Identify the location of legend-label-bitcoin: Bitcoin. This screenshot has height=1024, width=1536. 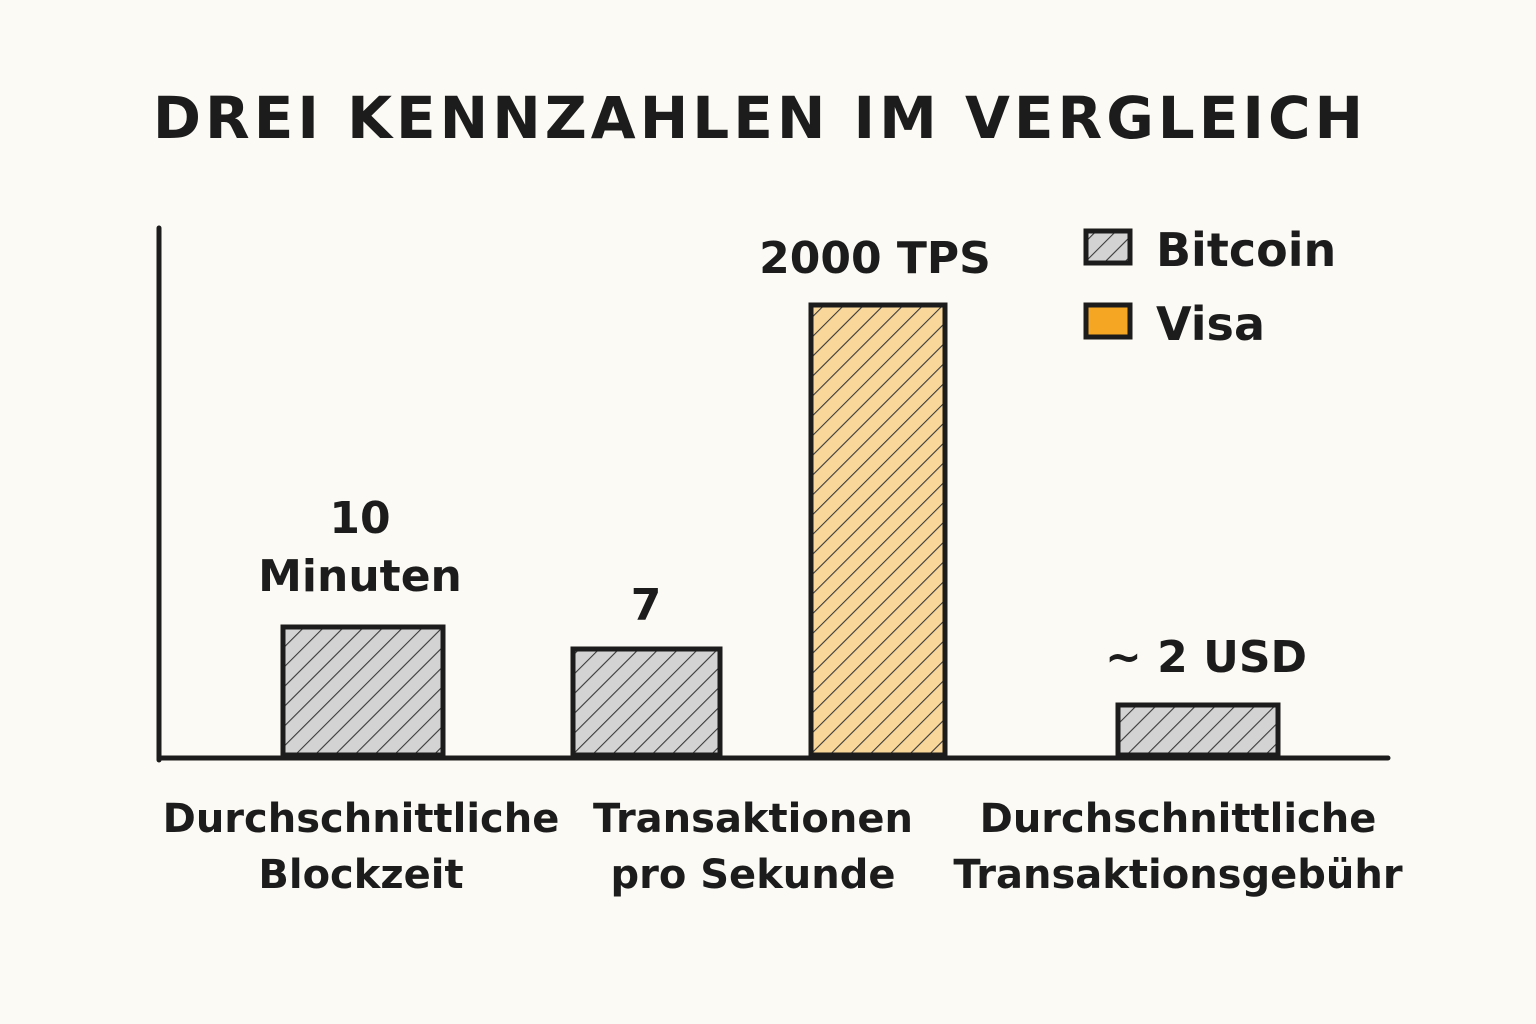
(1246, 250).